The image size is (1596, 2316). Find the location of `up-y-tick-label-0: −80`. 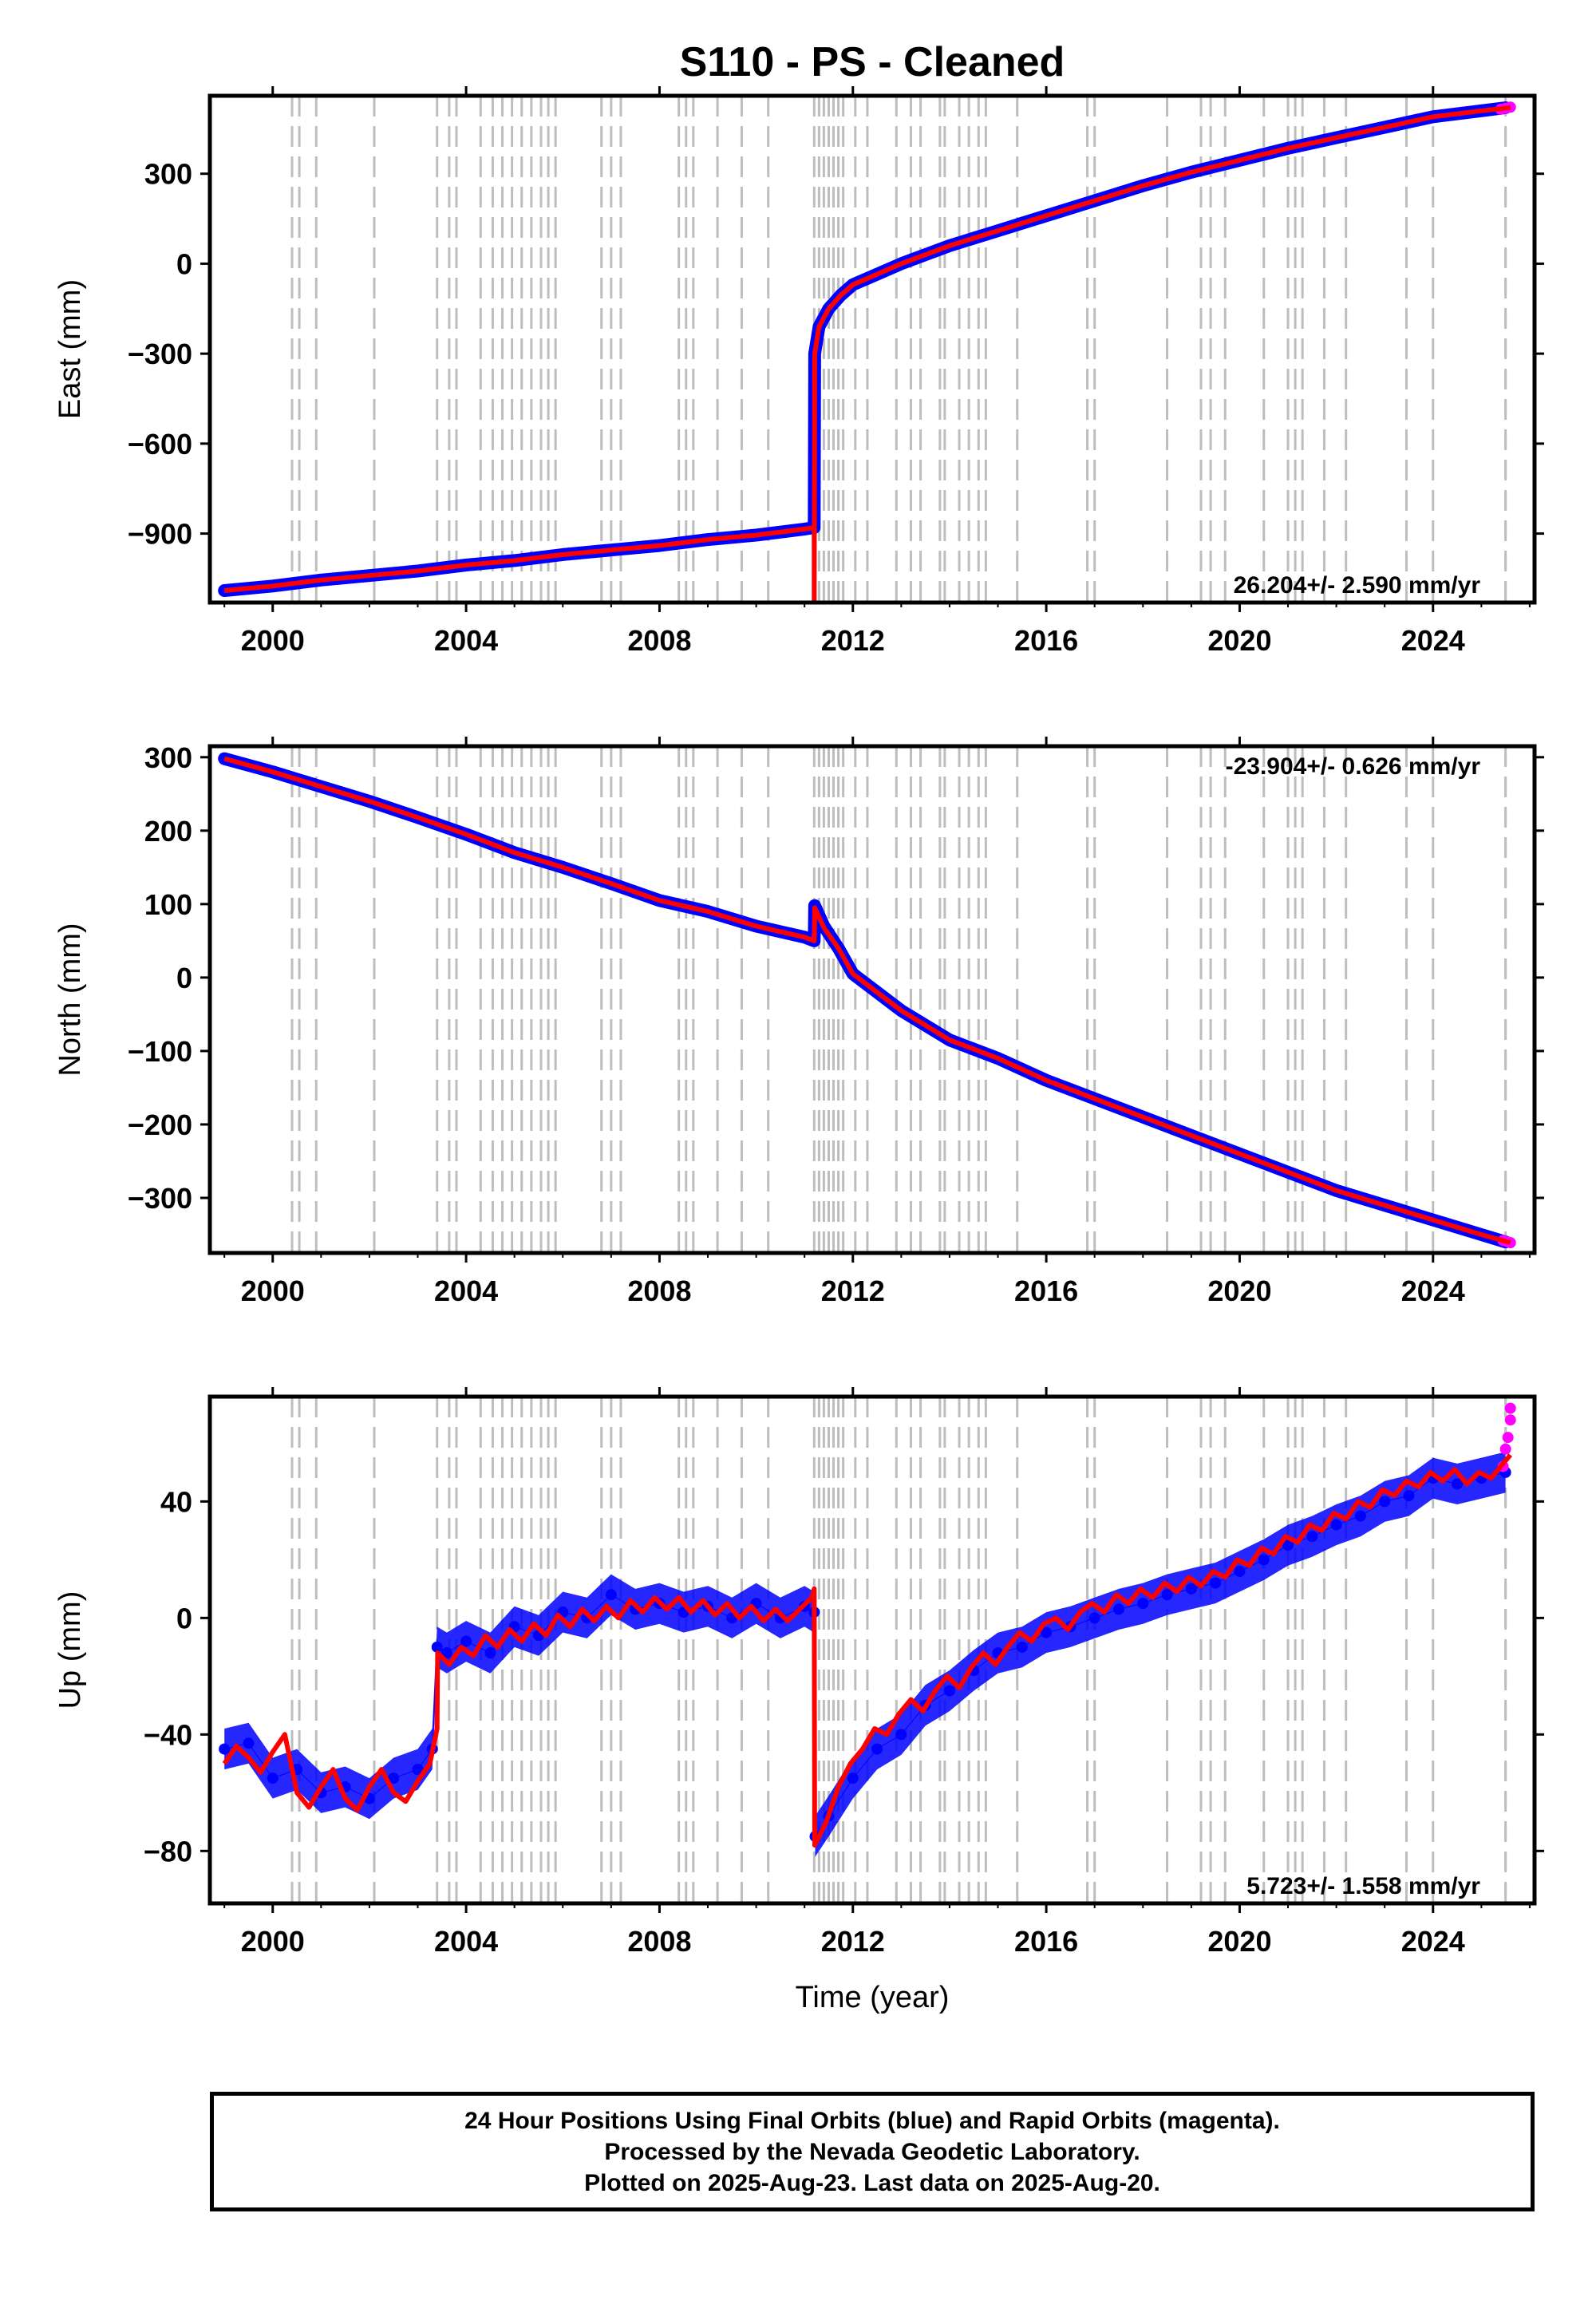

up-y-tick-label-0: −80 is located at coordinates (168, 1851).